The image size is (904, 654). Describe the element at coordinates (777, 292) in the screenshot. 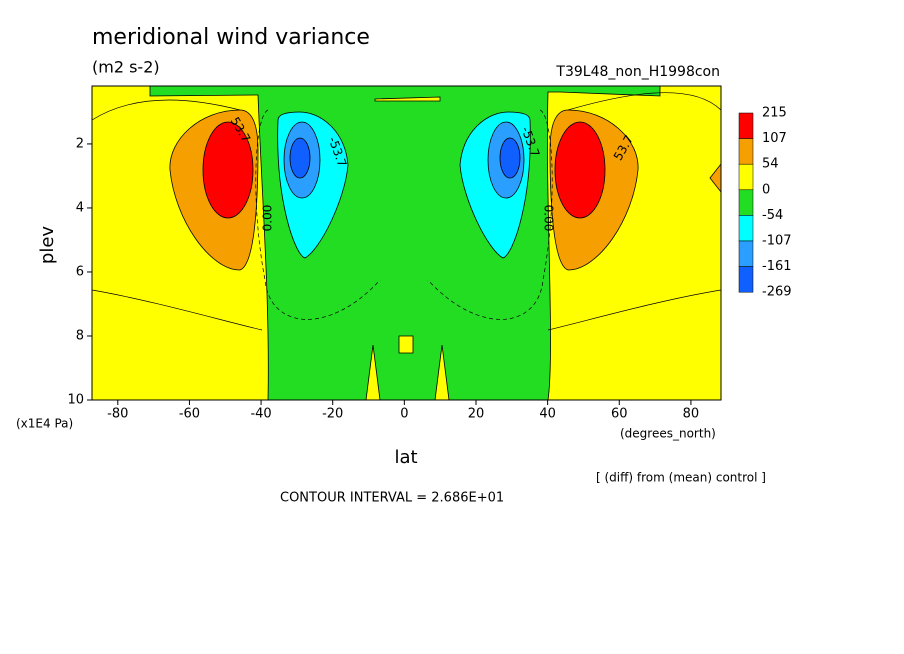

I see `colorbar-label: -269` at that location.